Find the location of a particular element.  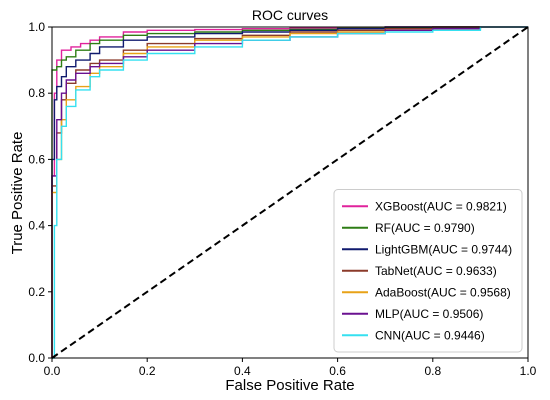

x-tick-label: 1.0 is located at coordinates (528, 371).